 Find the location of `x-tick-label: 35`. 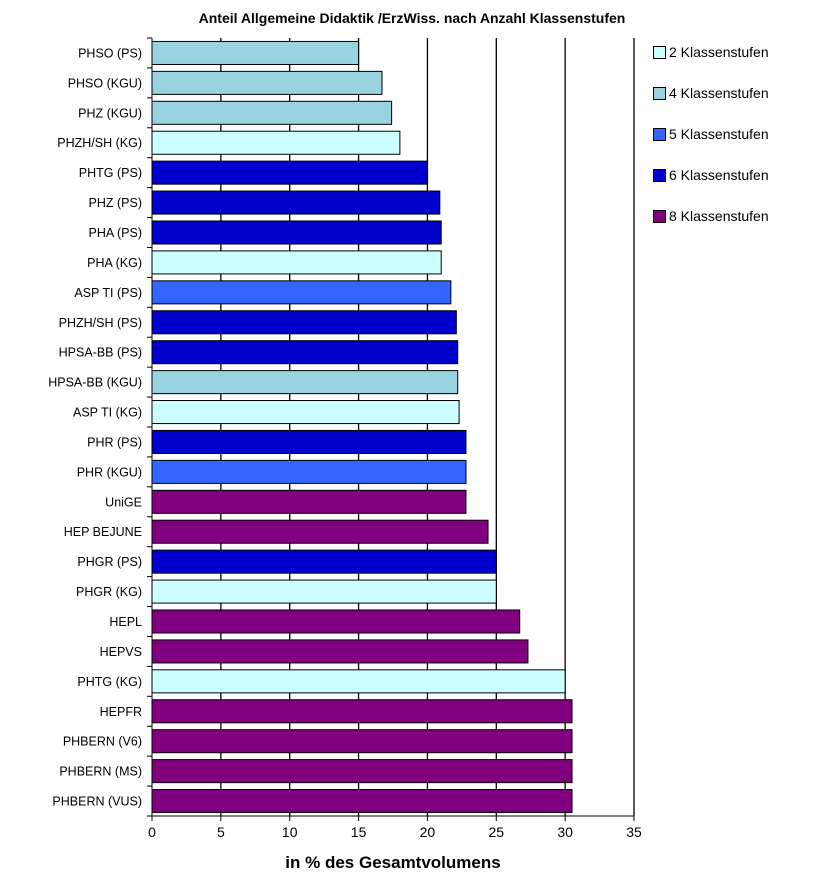

x-tick-label: 35 is located at coordinates (634, 832).